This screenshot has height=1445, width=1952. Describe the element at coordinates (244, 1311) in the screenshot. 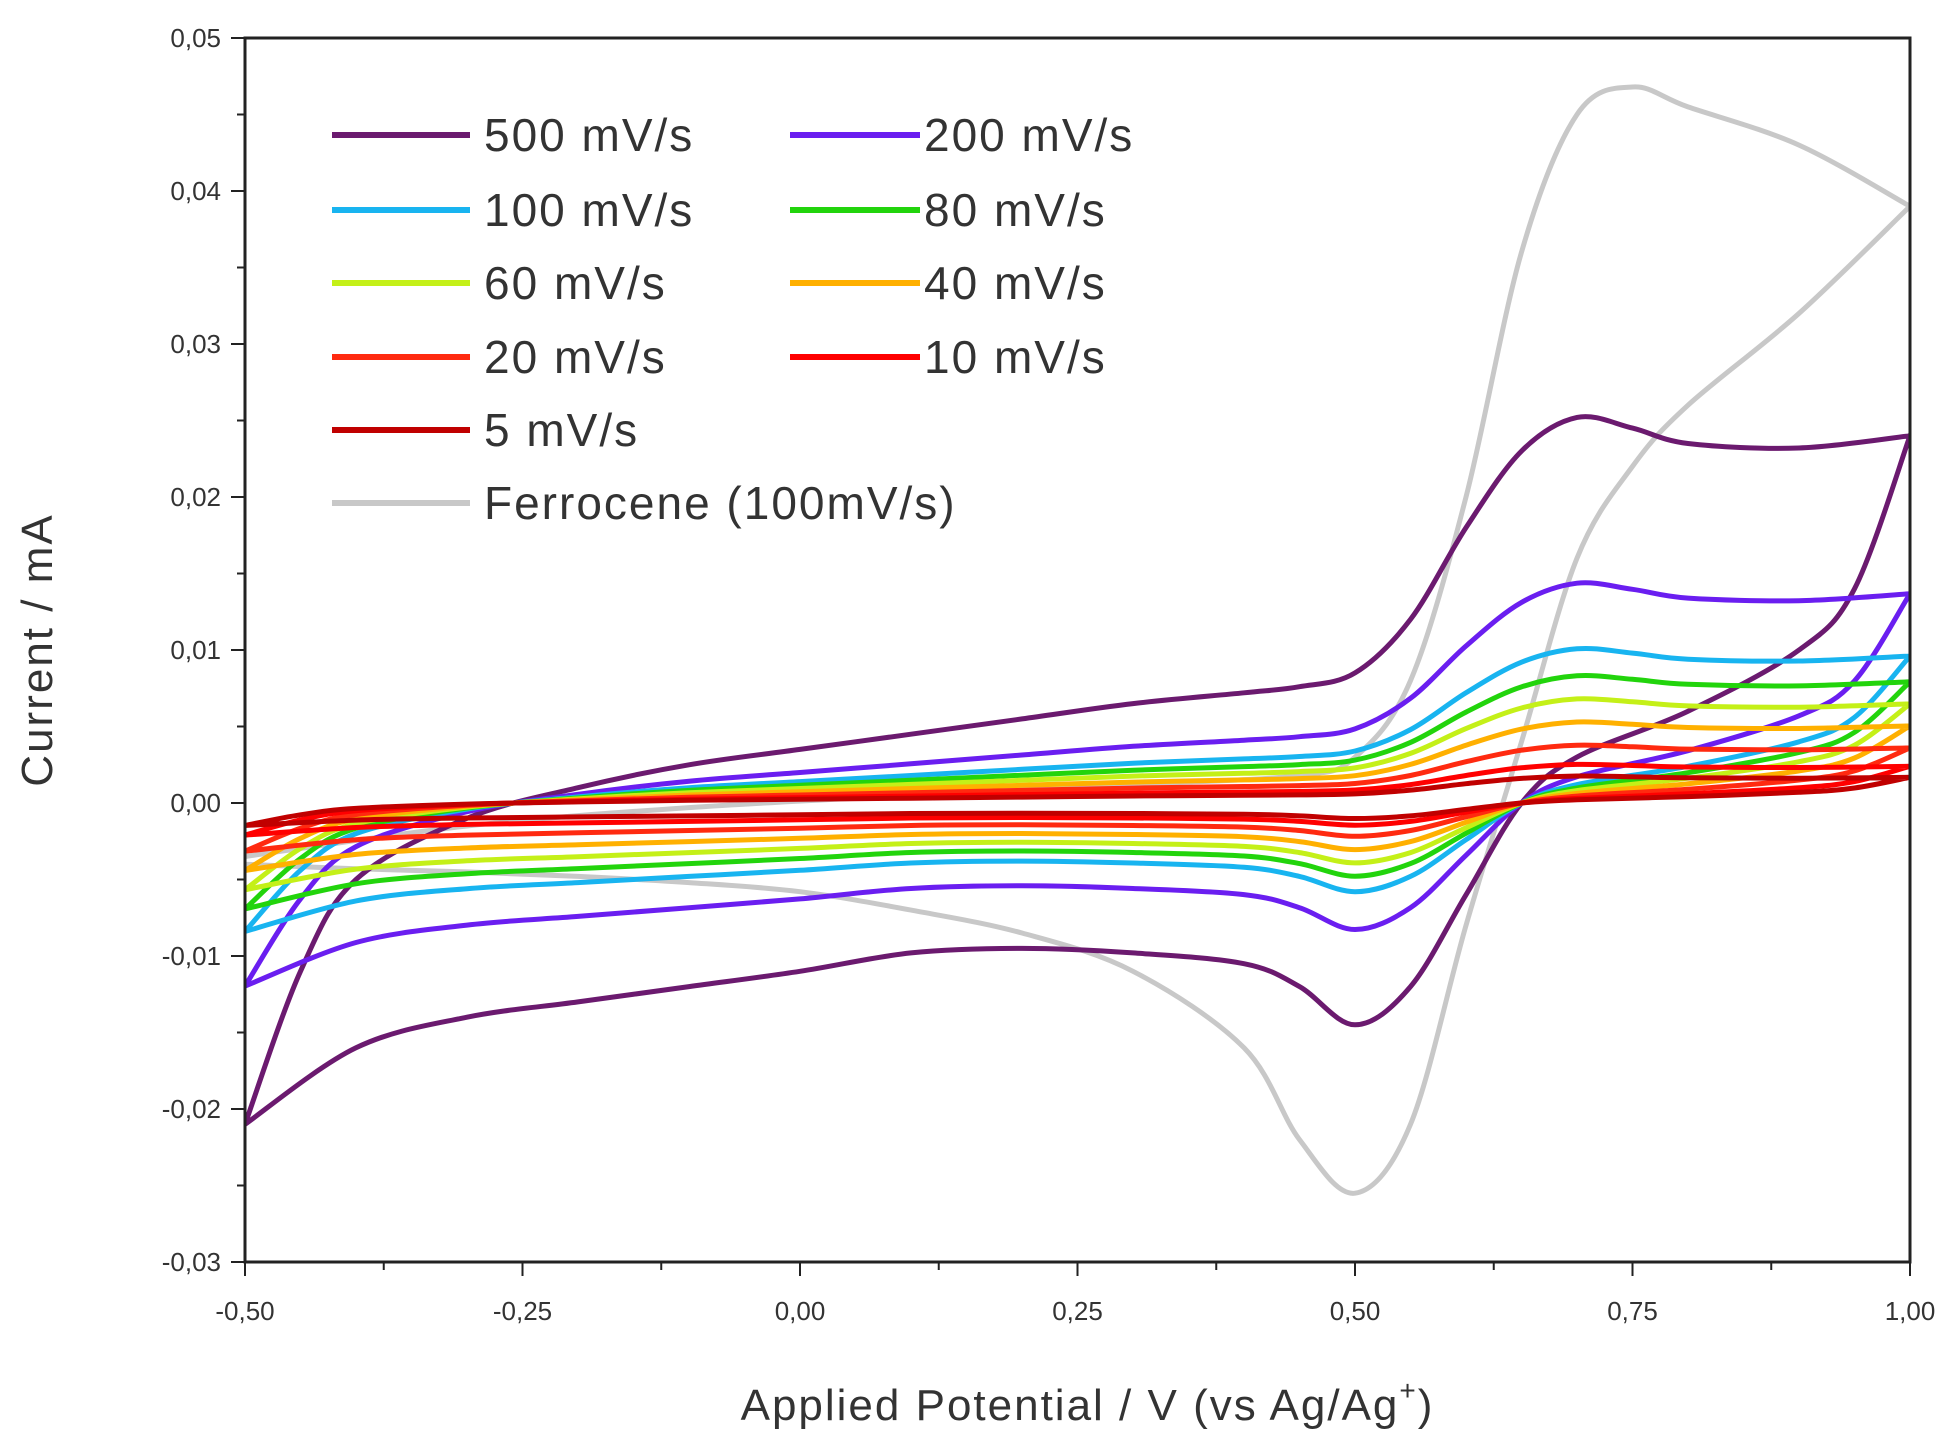

I see `x-tick-label: -0,50` at that location.